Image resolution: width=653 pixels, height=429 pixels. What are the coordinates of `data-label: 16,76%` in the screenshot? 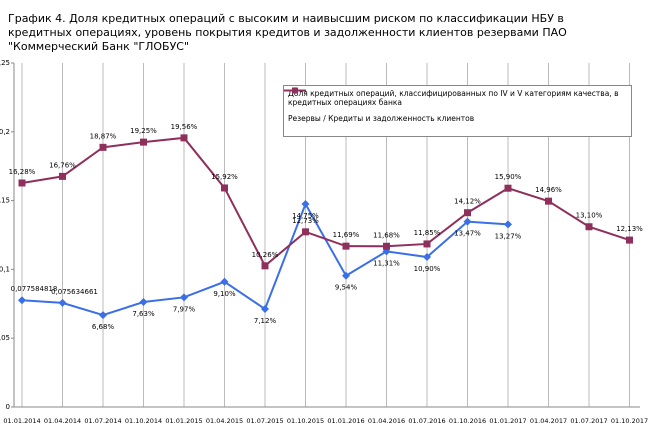 It's located at (62, 165).